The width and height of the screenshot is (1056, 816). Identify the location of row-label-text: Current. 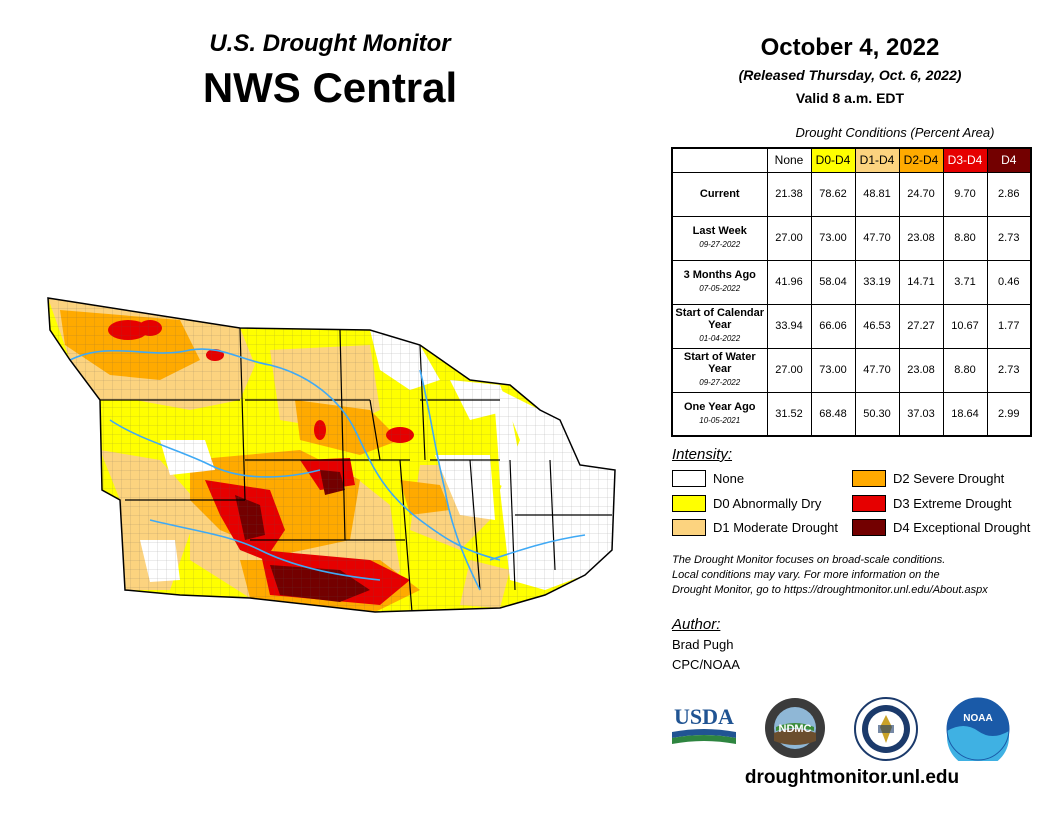
(719, 194).